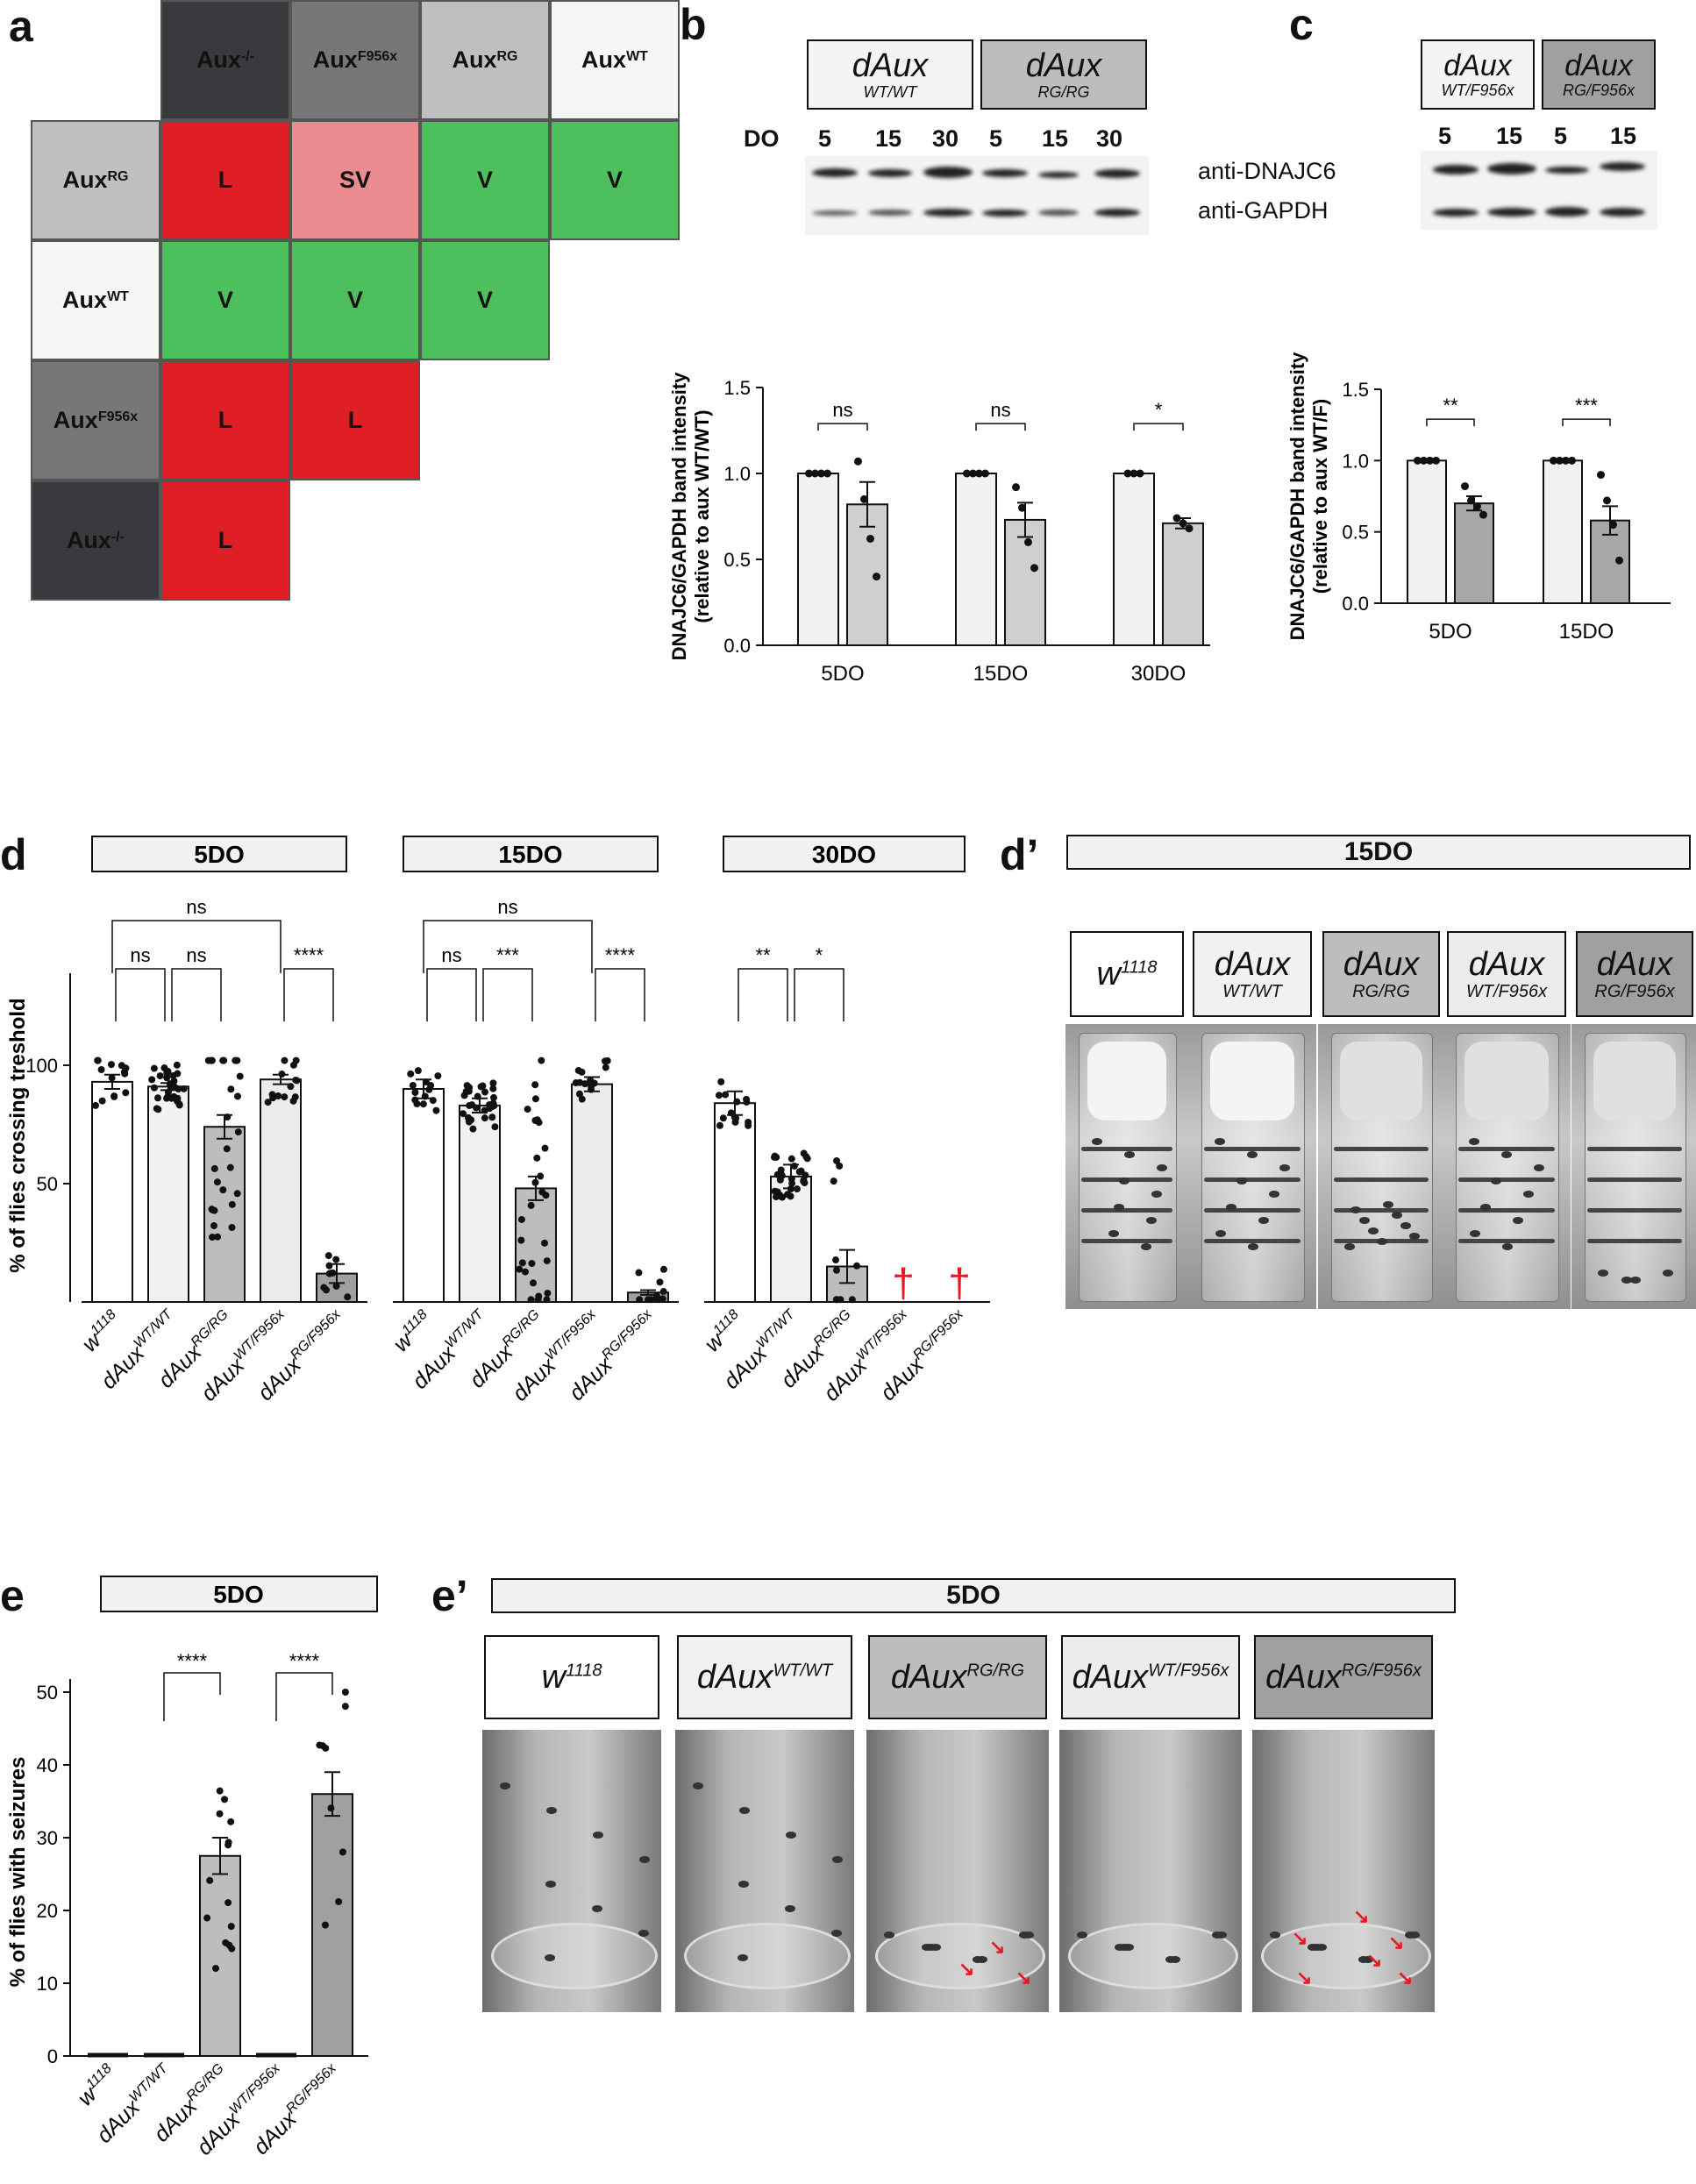  Describe the element at coordinates (737, 474) in the screenshot. I see `y-tick-label: 1.0` at that location.